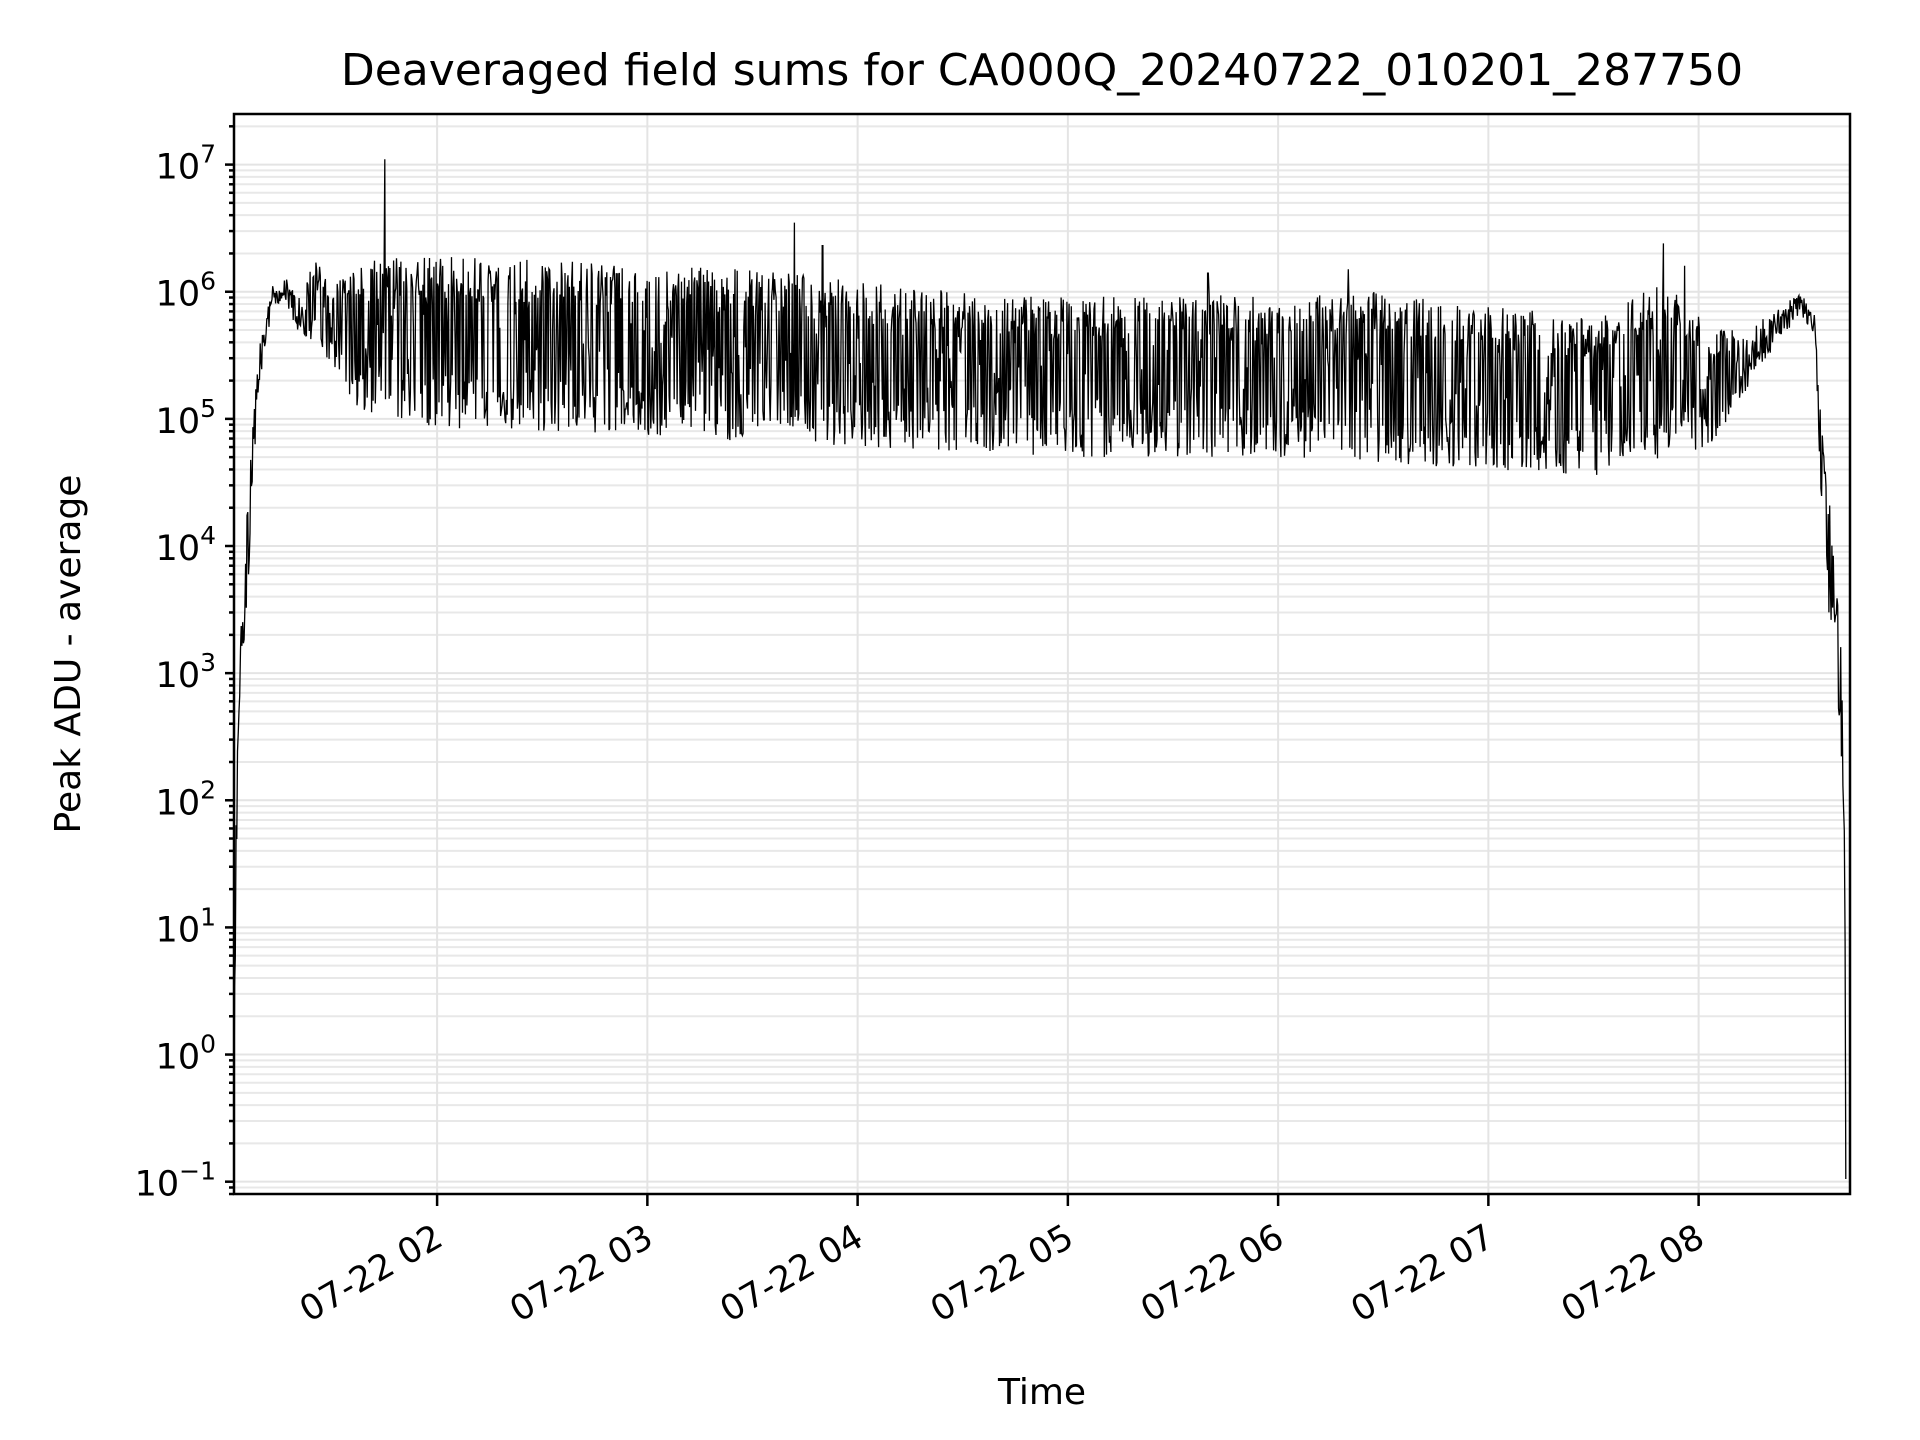 This screenshot has width=1920, height=1440. What do you see at coordinates (186, 291) in the screenshot?
I see `y-tick-label: 10⁶` at bounding box center [186, 291].